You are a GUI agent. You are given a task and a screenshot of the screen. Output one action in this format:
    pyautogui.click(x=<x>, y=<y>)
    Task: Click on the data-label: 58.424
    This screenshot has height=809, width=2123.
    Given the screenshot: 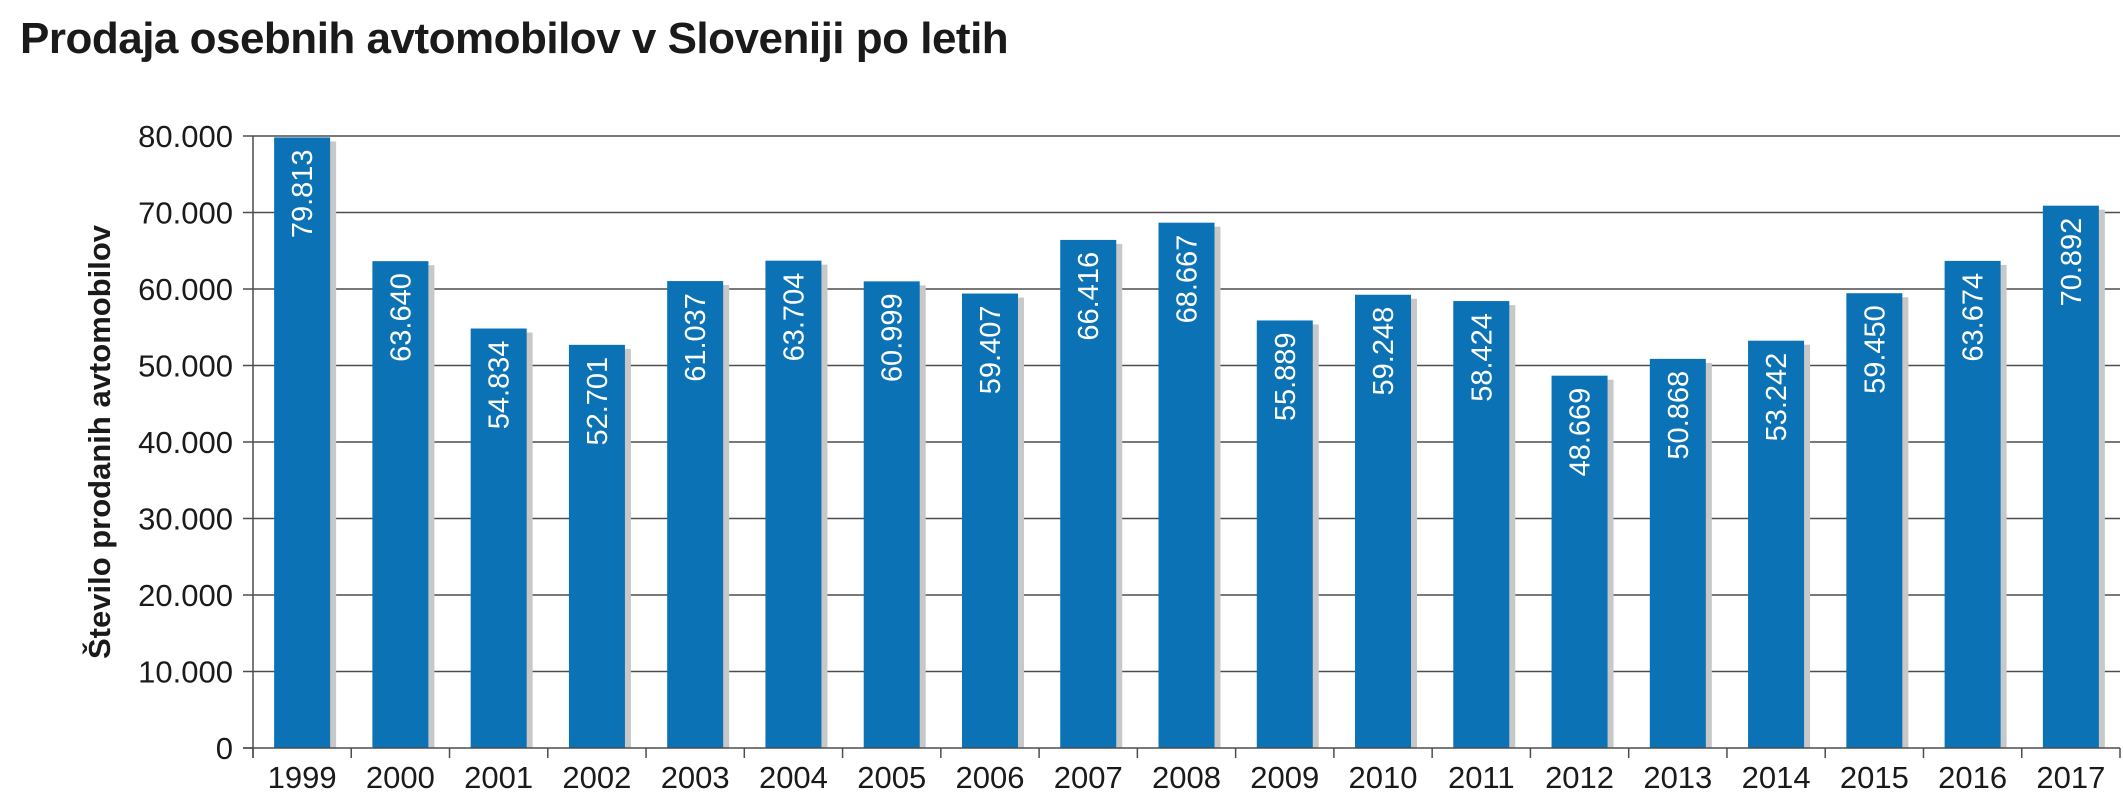 What is the action you would take?
    pyautogui.click(x=1482, y=357)
    